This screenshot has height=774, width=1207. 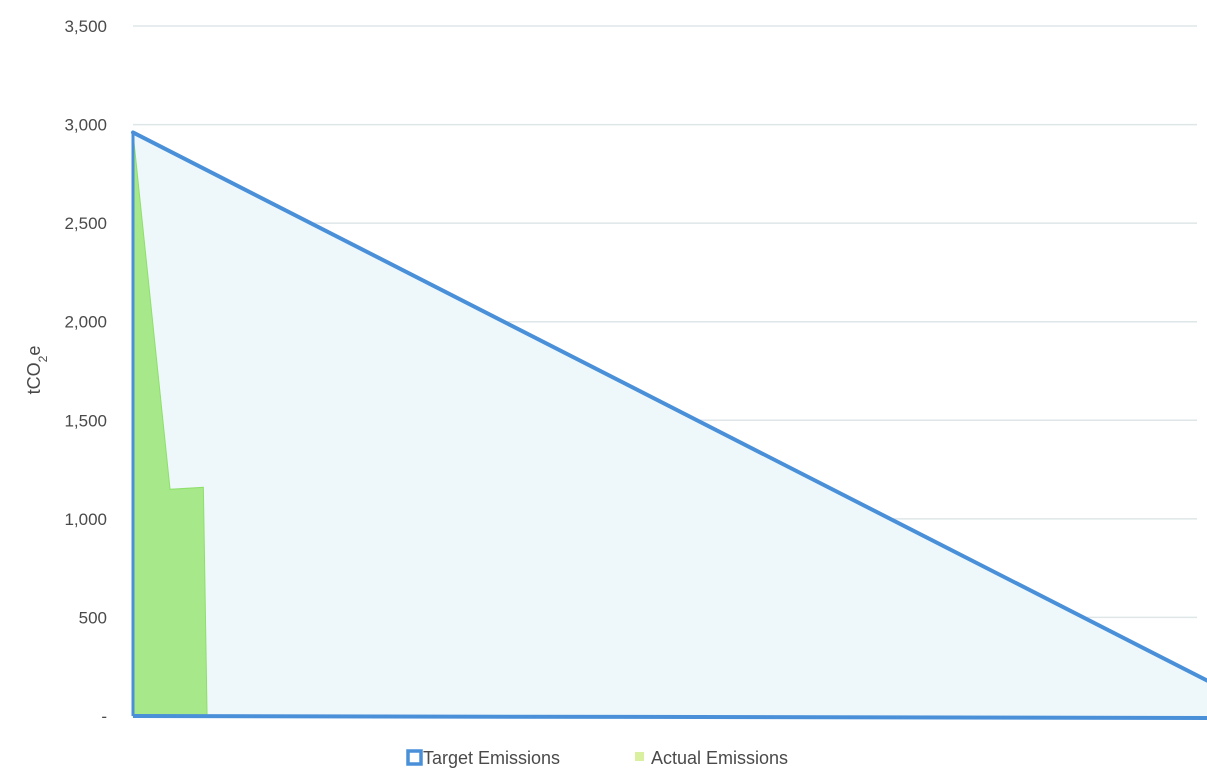 I want to click on y-tick-label: 3,500, so click(x=85, y=26).